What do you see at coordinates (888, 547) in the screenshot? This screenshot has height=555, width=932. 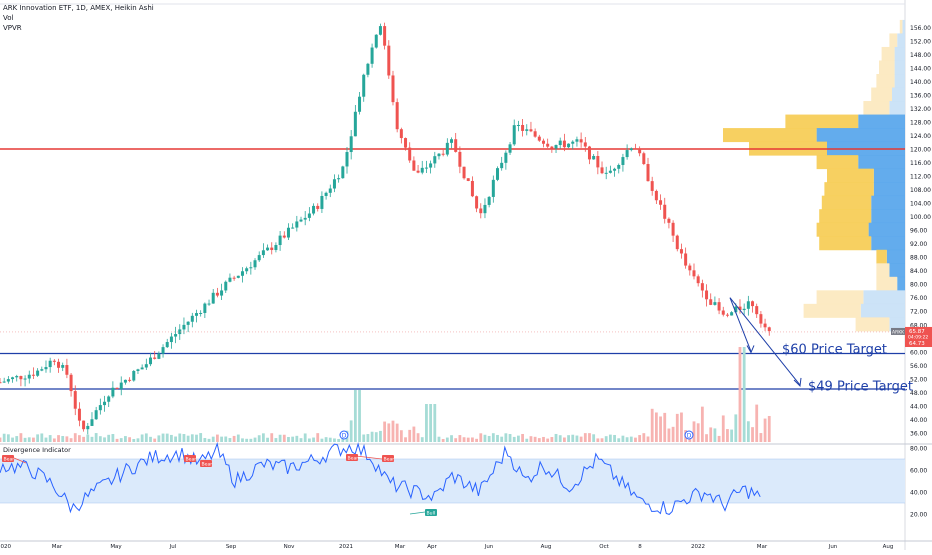 I see `x-tick-label: Aug` at bounding box center [888, 547].